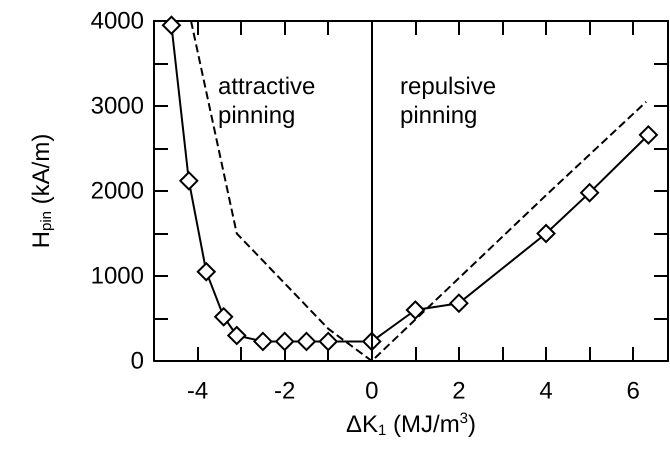  I want to click on y-tick-label: 1000, so click(117, 276).